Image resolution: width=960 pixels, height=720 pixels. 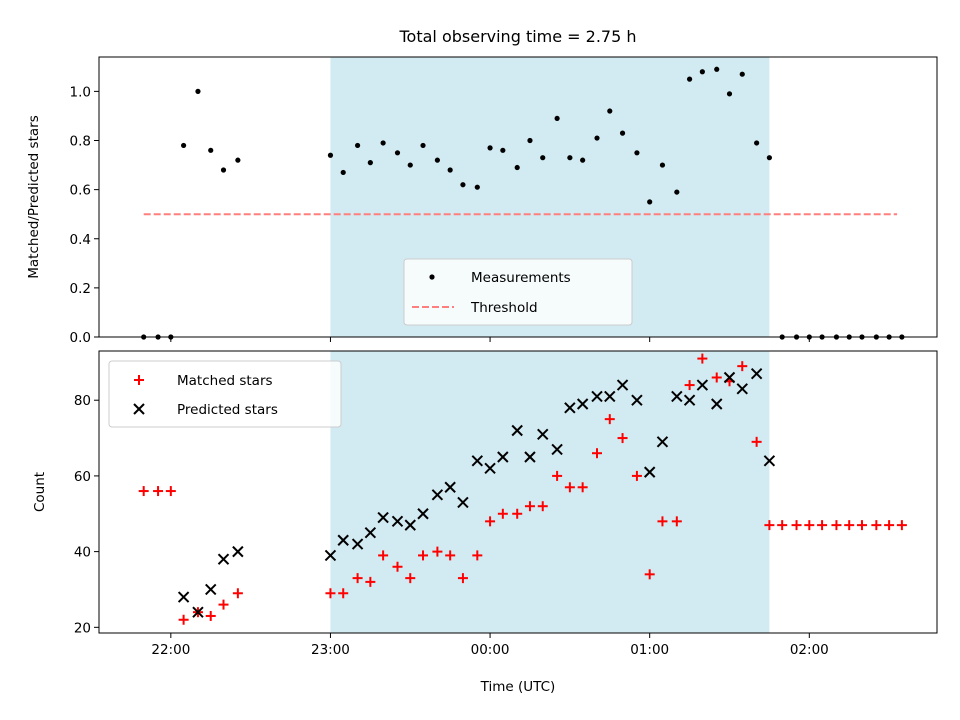 I want to click on x-tick-label: 02:00, so click(x=809, y=650).